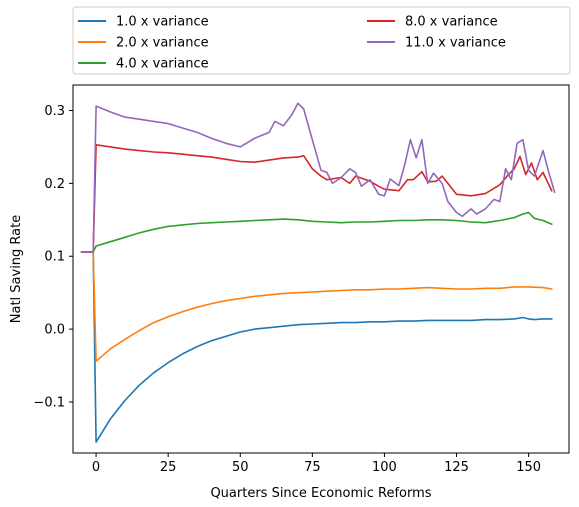  I want to click on x-axis-label: Quarters Since Economic Reforms, so click(320, 493).